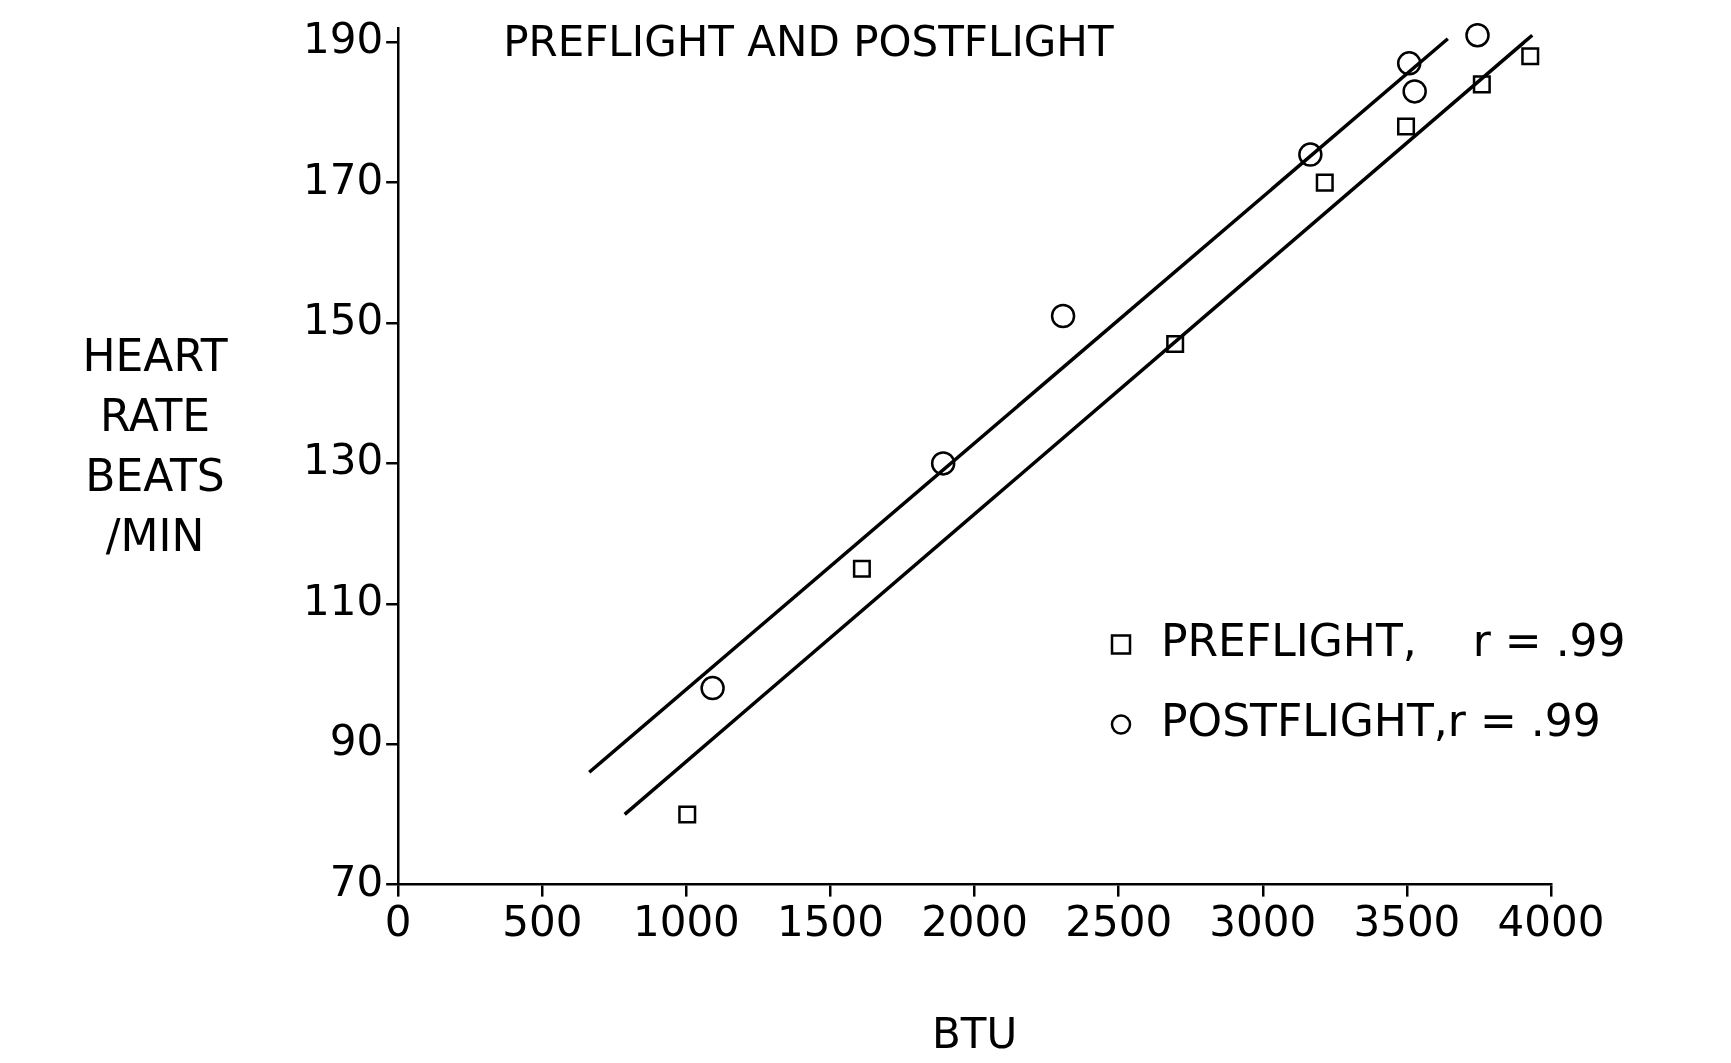 The height and width of the screenshot is (1063, 1731). I want to click on x-tick-label: 4000, so click(1551, 921).